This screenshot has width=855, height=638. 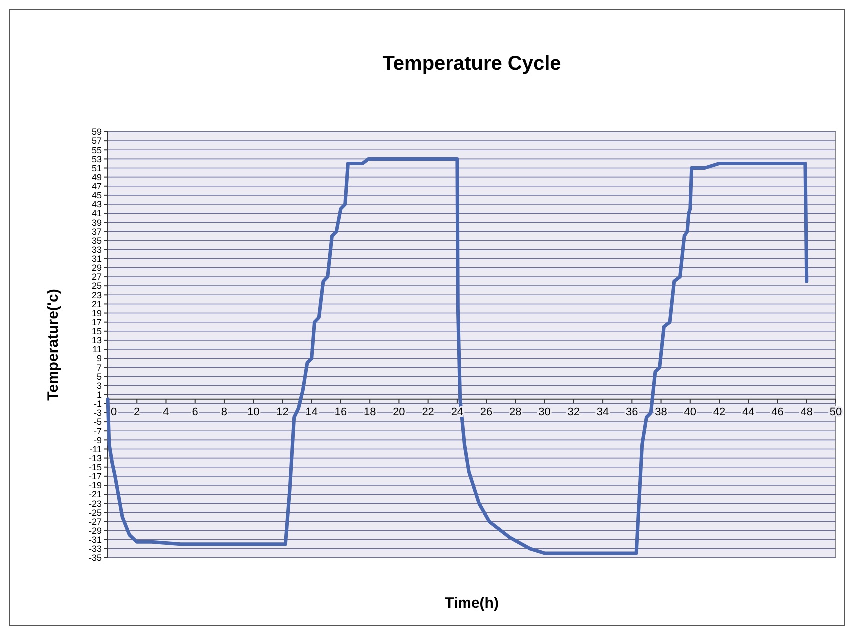 What do you see at coordinates (98, 413) in the screenshot?
I see `y-tick-label: -3` at bounding box center [98, 413].